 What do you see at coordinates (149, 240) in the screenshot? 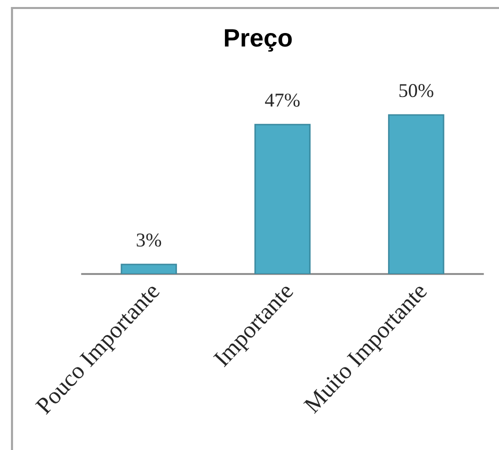
I see `data-label: 3%` at bounding box center [149, 240].